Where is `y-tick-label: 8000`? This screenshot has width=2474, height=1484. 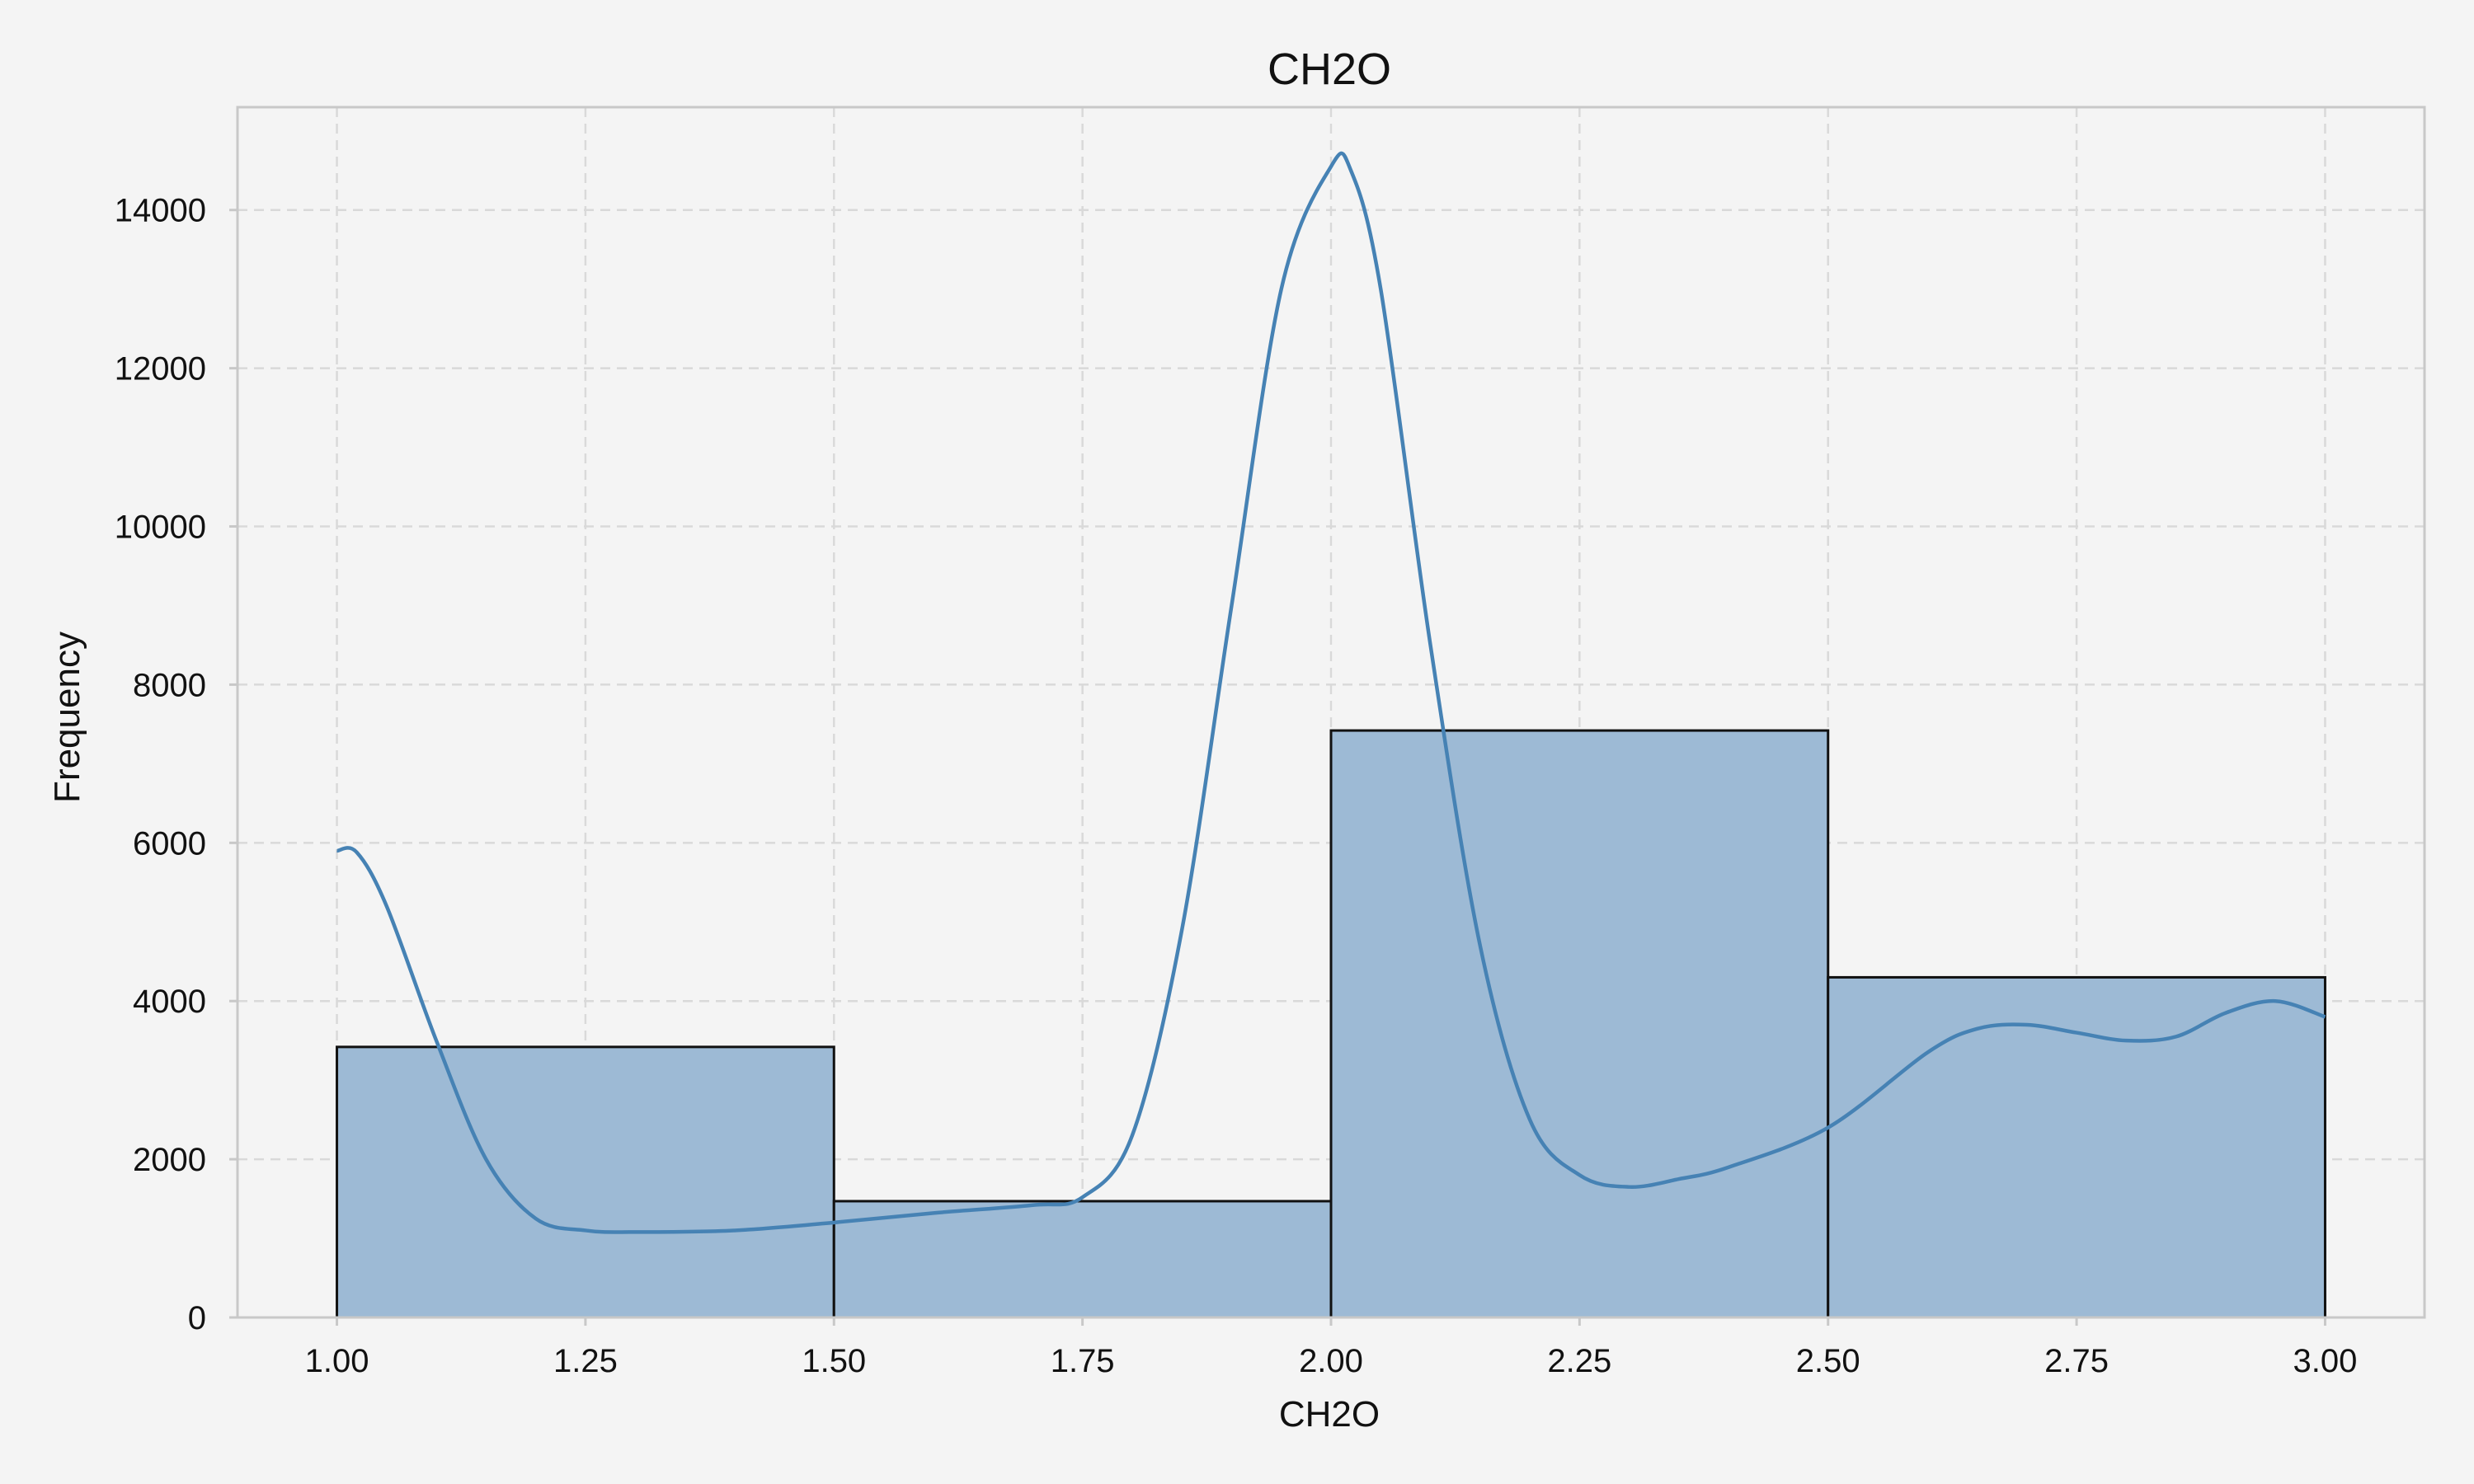
y-tick-label: 8000 is located at coordinates (169, 685).